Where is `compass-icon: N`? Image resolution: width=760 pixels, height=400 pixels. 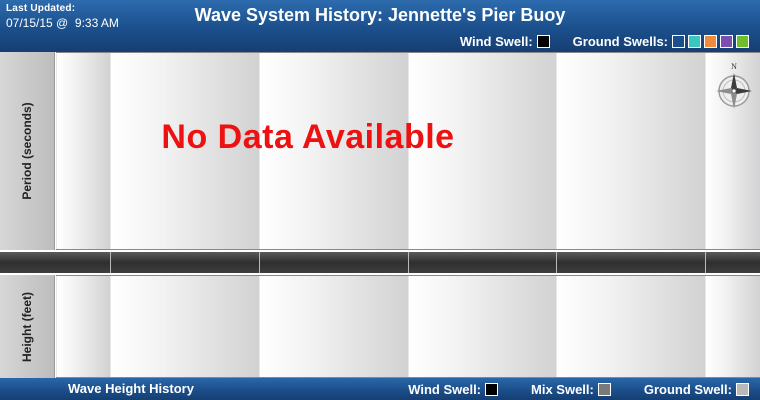
compass-icon: N is located at coordinates (734, 86).